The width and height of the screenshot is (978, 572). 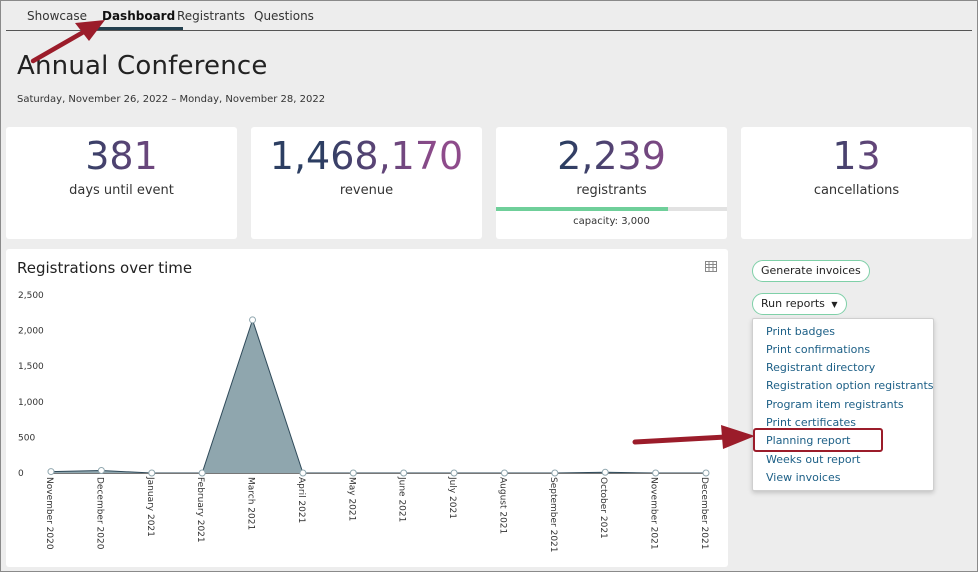 I want to click on menu-item-view-invoices: View invoices, so click(x=803, y=477).